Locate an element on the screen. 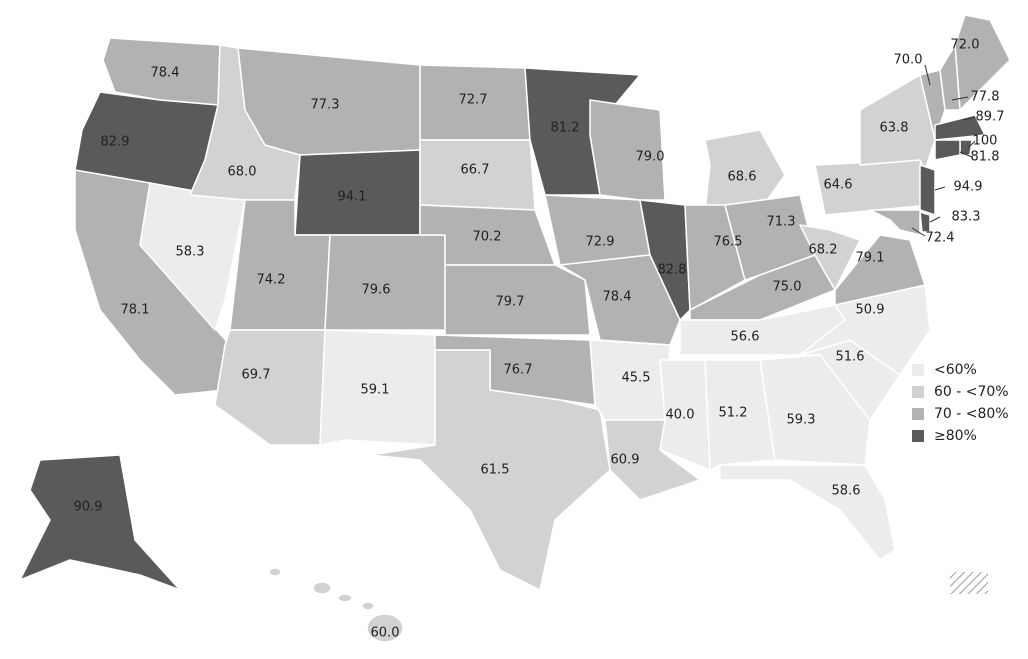 This screenshot has width=1028, height=659. legend: <60% 60 - <70% 70 - <80% ≥80% is located at coordinates (960, 403).